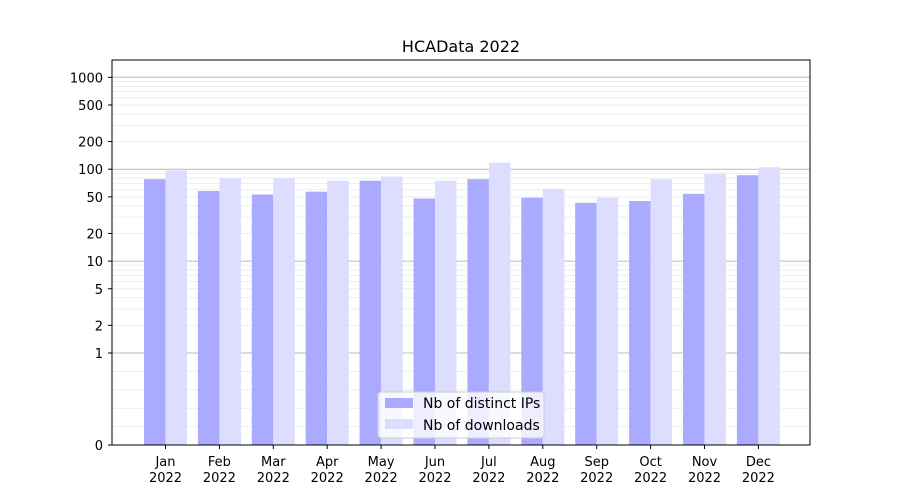 The width and height of the screenshot is (900, 500). Describe the element at coordinates (99, 290) in the screenshot. I see `y-tick-label: 5` at that location.